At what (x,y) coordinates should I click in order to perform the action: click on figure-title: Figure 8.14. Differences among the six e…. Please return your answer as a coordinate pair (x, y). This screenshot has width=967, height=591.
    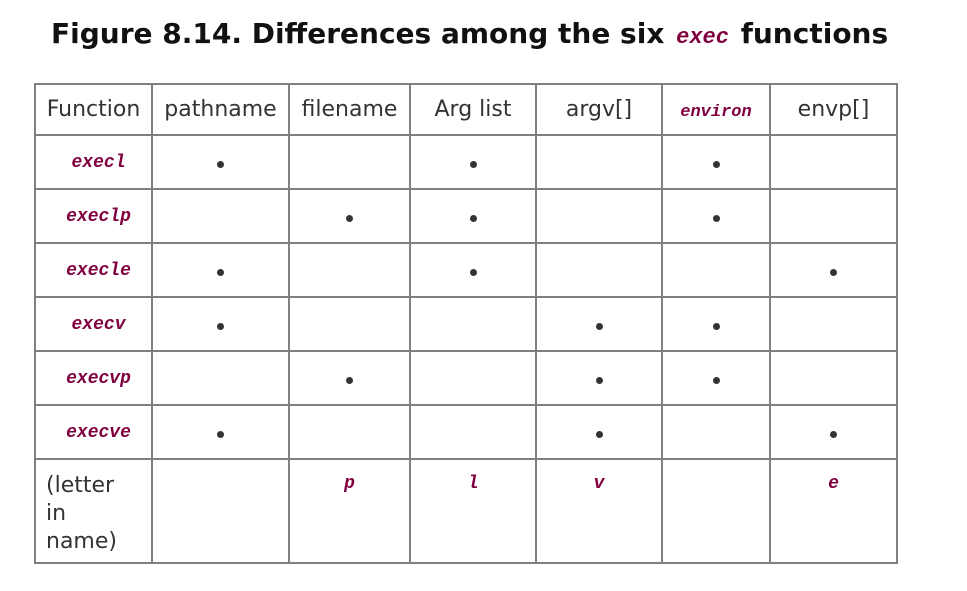
    Looking at the image, I should click on (469, 36).